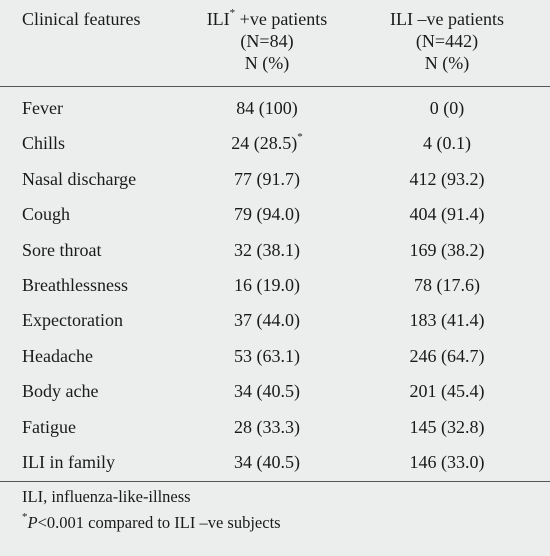  I want to click on header-ili-positive-post: +ve patients, so click(281, 19).